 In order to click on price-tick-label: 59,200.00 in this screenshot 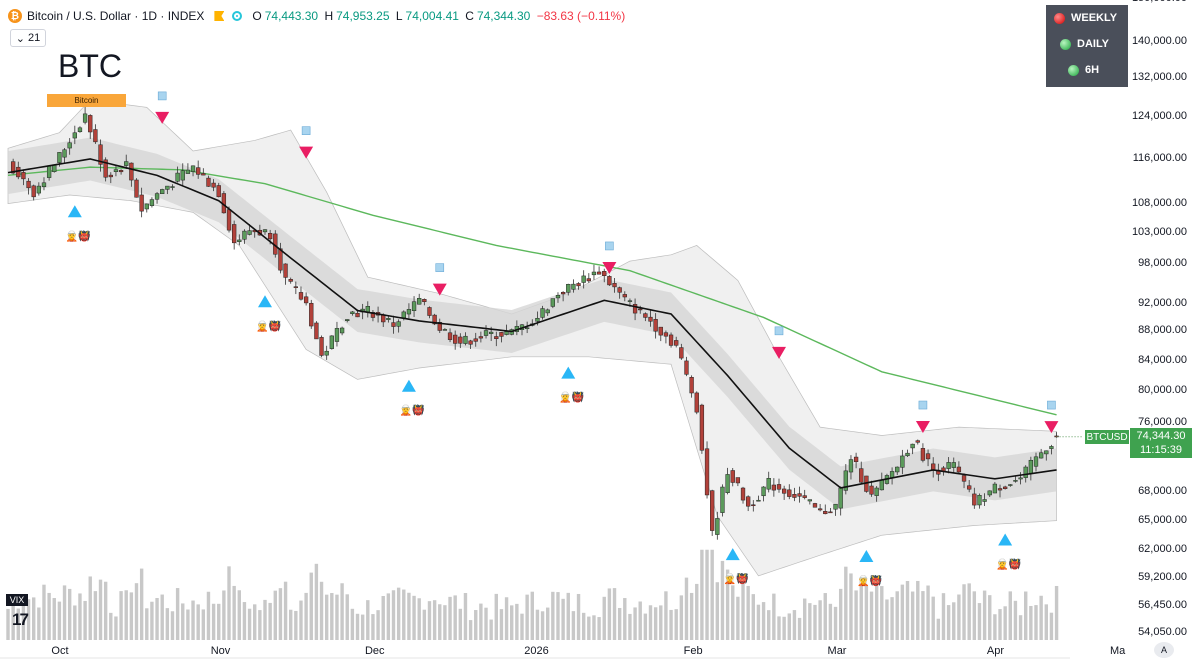, I will do `click(1162, 577)`.